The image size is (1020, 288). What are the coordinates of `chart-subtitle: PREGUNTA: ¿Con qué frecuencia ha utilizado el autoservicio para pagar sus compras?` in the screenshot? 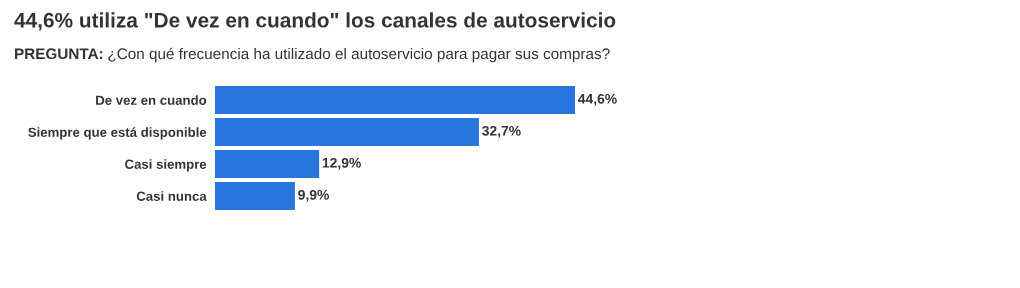 It's located at (312, 55).